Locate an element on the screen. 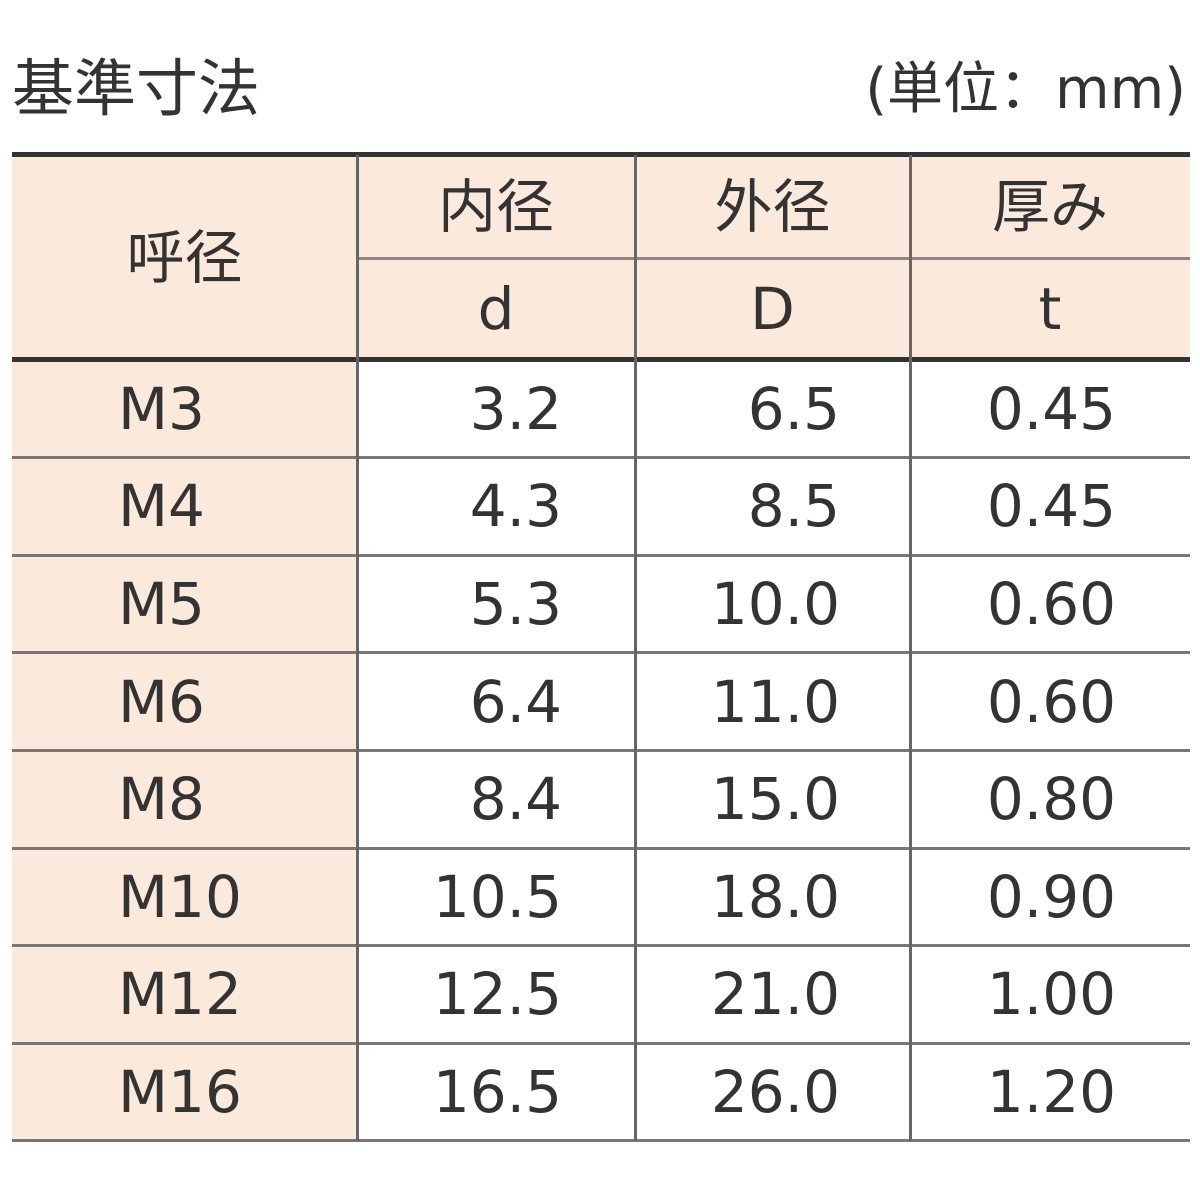  cell-value: 18.0 is located at coordinates (775, 896).